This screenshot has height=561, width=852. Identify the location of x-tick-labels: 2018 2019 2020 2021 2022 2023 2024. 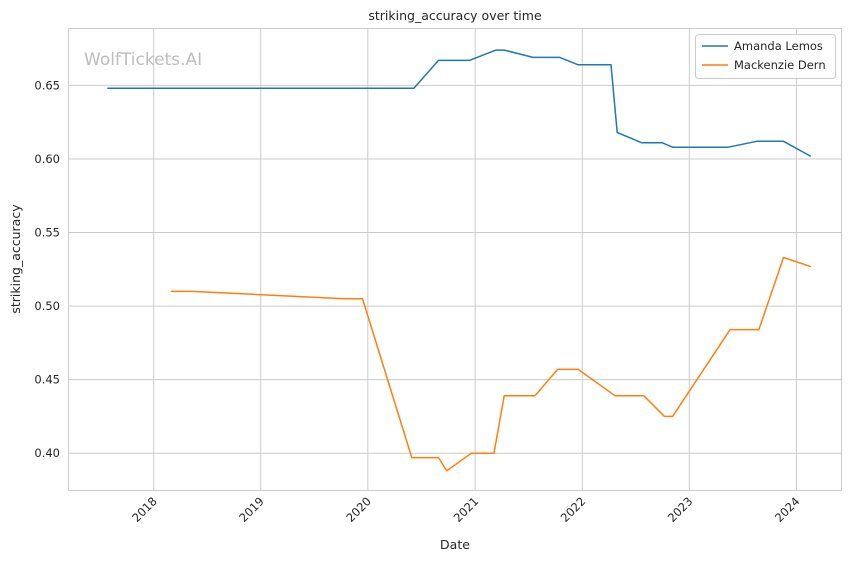
(465, 509).